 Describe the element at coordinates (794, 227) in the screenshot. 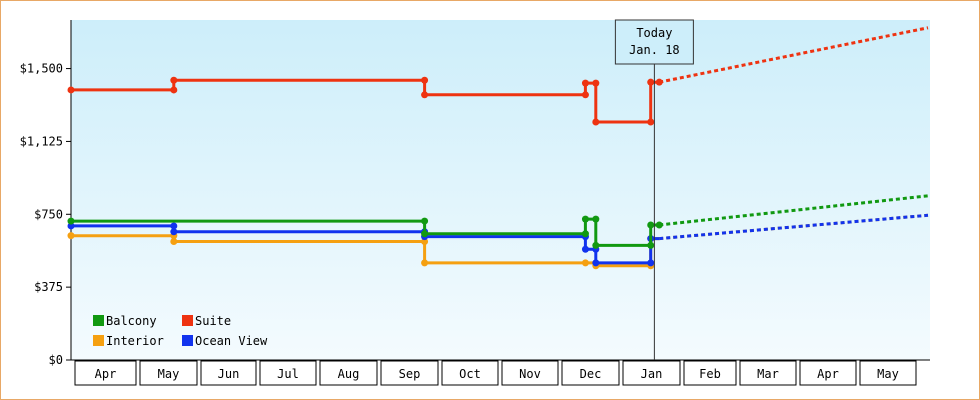

I see `forecast-line-ocean-view` at that location.